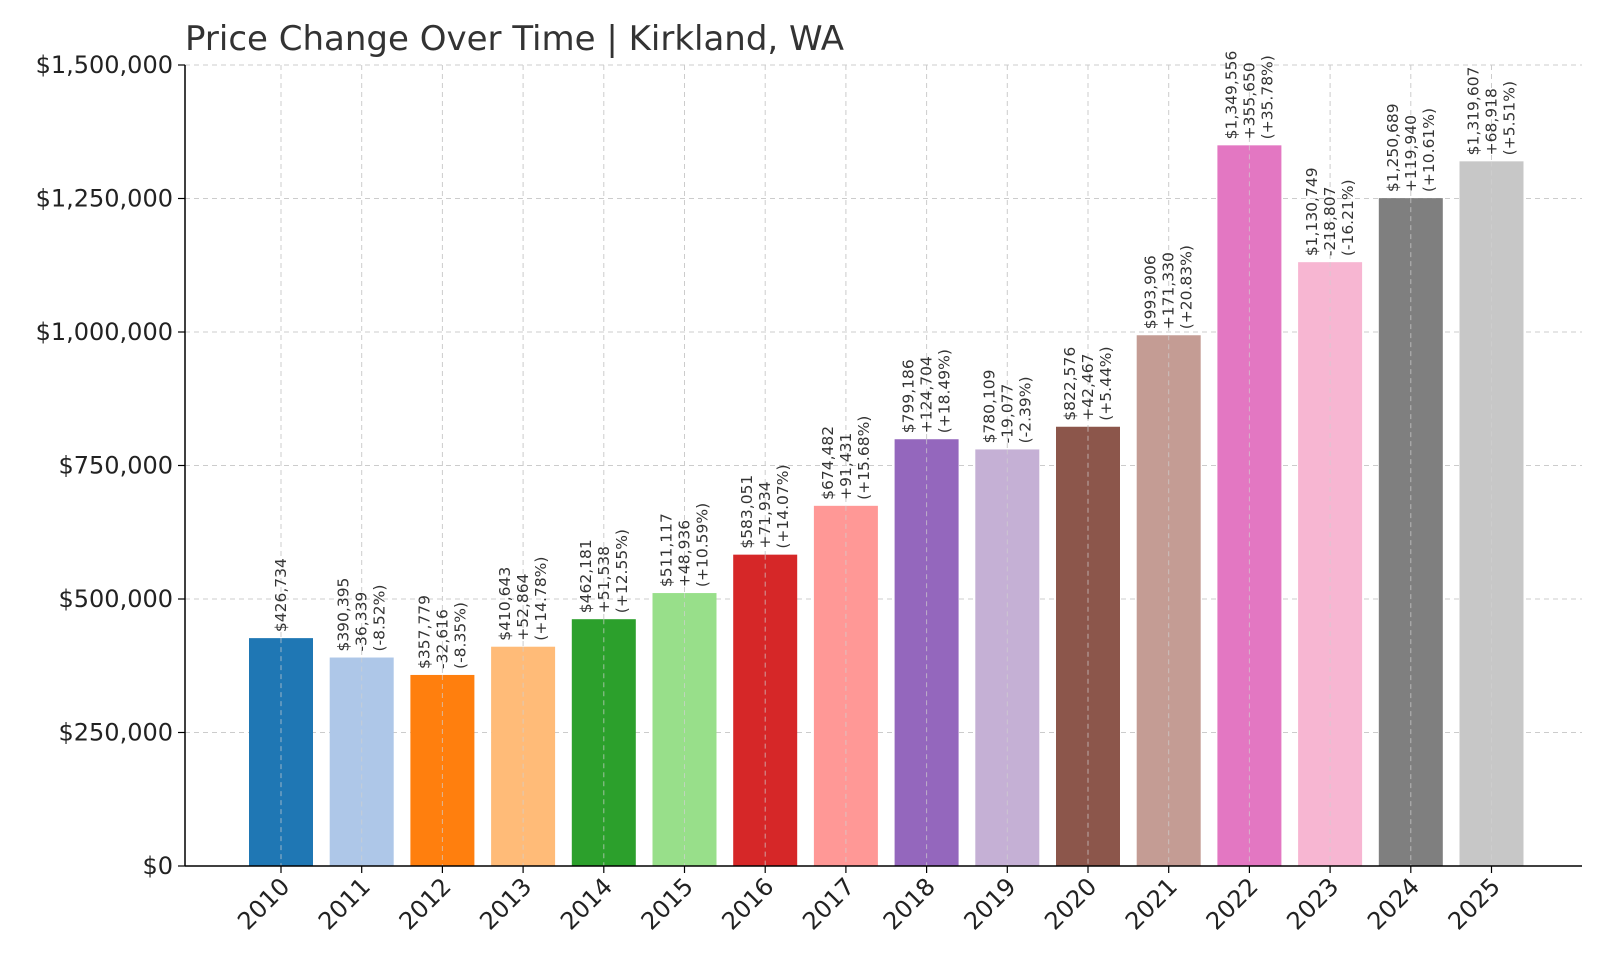 This screenshot has height=960, width=1600. Describe the element at coordinates (586, 903) in the screenshot. I see `x-tick-label: 2014` at that location.